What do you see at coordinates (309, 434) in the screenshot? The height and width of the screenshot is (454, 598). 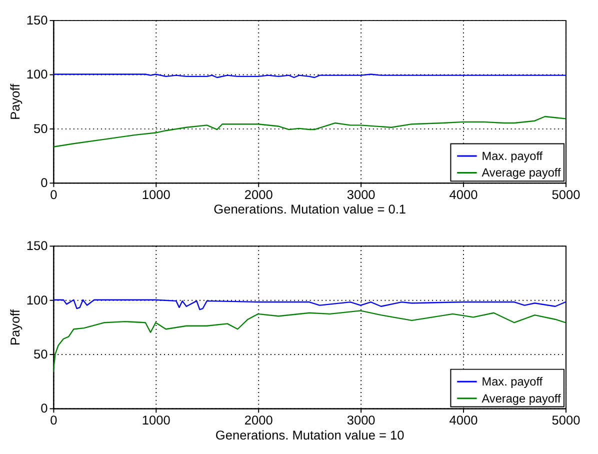 I see `x-axis-title: Generations. Mutation value = 10` at bounding box center [309, 434].